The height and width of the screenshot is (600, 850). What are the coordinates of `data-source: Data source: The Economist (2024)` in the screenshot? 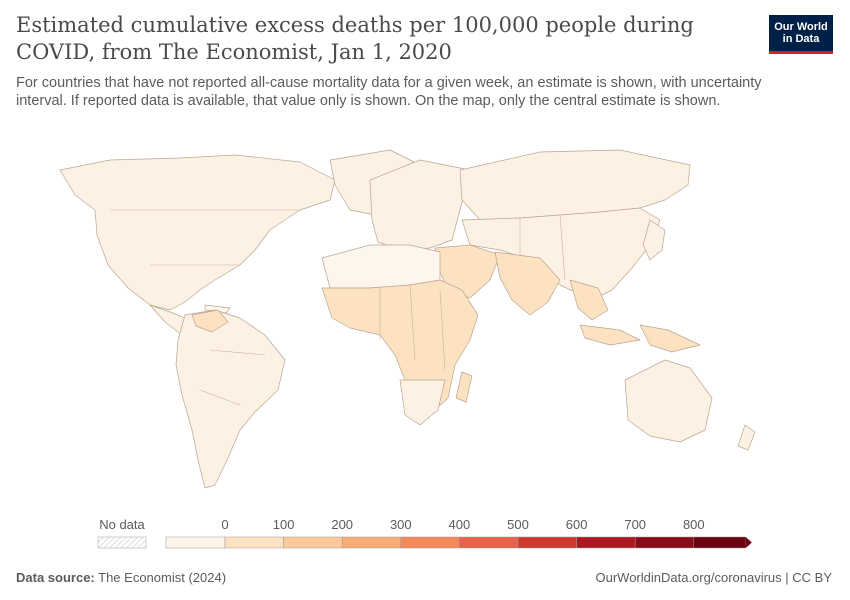 It's located at (121, 577).